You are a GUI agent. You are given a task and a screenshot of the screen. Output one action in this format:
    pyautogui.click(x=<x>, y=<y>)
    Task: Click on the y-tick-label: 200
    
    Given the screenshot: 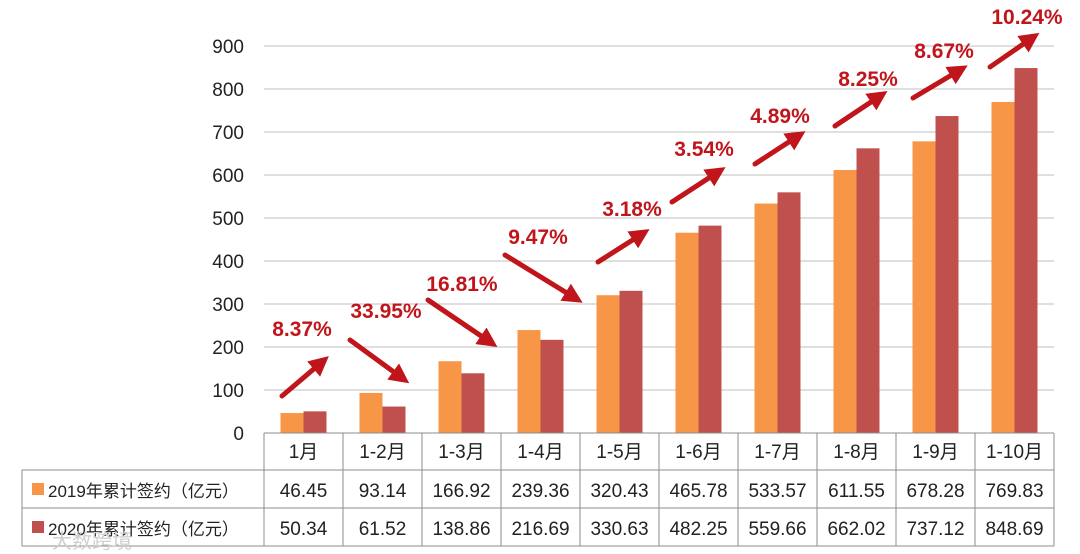 What is the action you would take?
    pyautogui.click(x=228, y=348)
    